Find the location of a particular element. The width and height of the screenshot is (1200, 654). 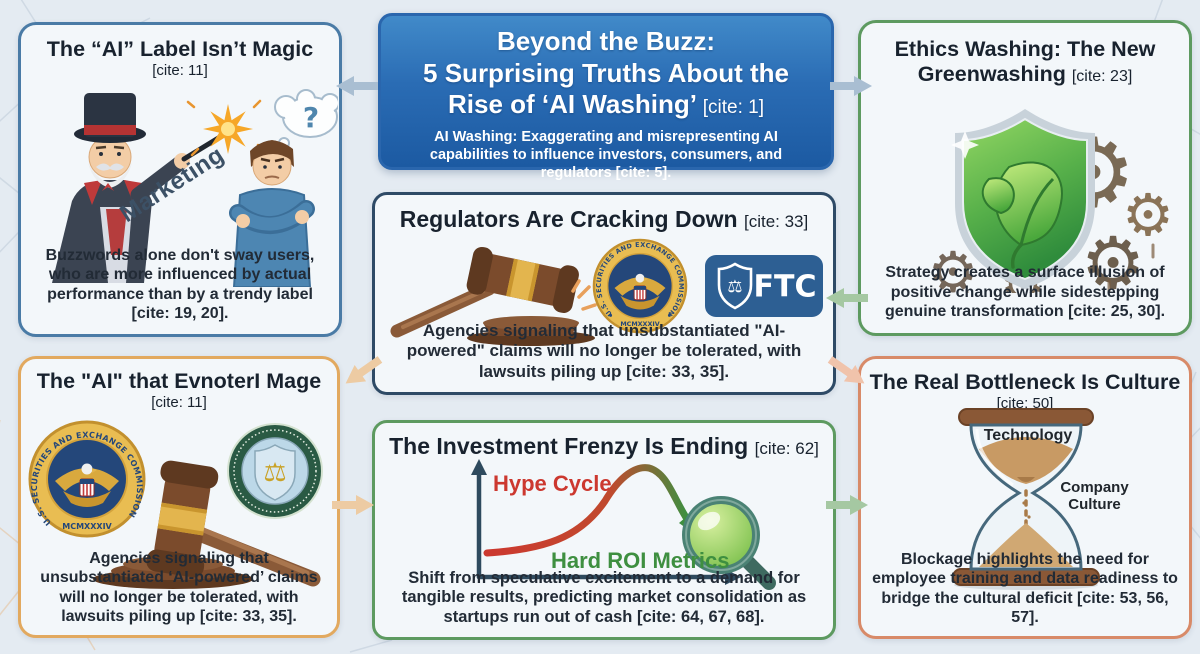

hourglass-icon is located at coordinates (1026, 499).